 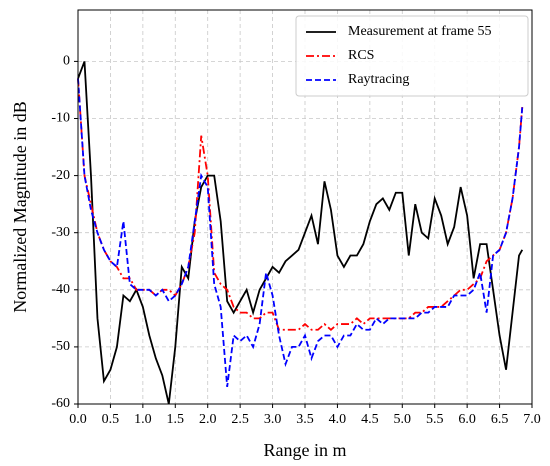 What do you see at coordinates (467, 419) in the screenshot?
I see `x-tick-label: 6.0` at bounding box center [467, 419].